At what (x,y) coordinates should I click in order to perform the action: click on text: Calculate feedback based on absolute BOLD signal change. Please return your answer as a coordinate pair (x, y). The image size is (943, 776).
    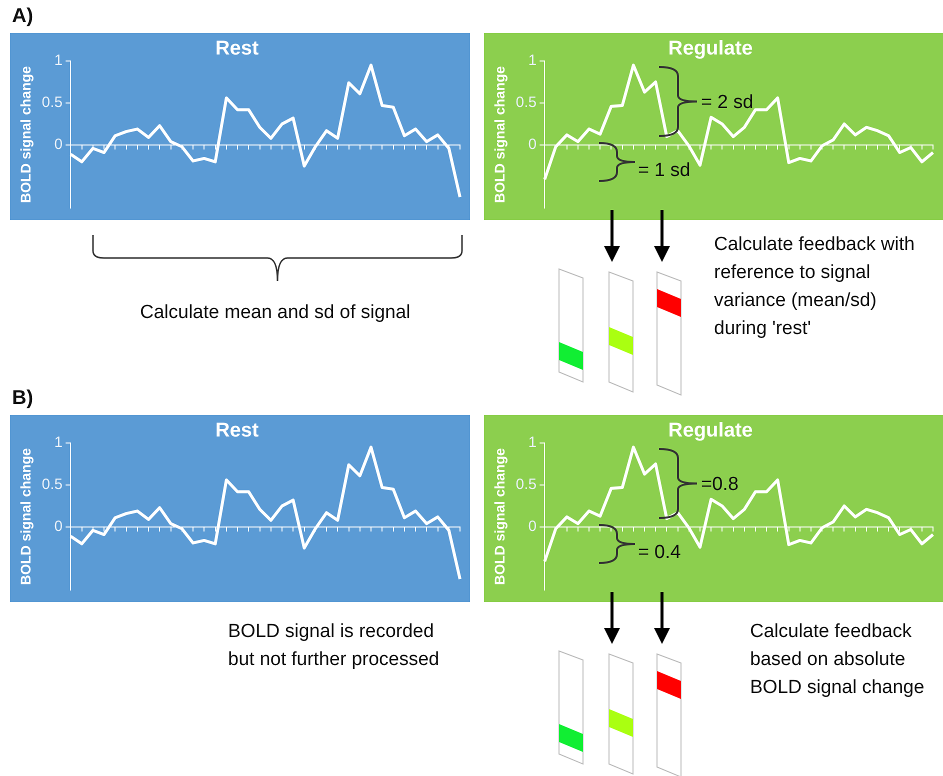
    Looking at the image, I should click on (838, 660).